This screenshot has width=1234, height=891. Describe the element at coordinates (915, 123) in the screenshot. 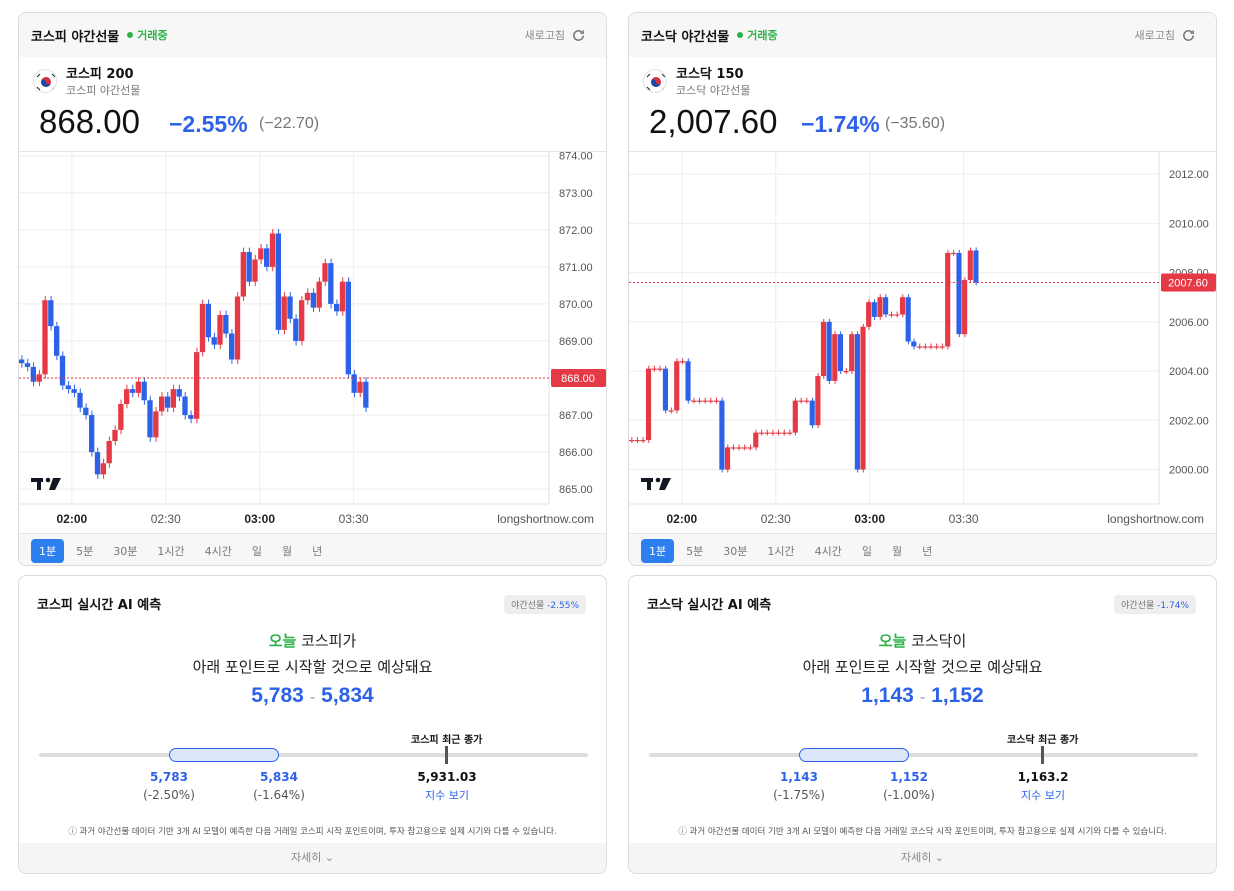

I see `change-absolute: (−35.60)` at that location.